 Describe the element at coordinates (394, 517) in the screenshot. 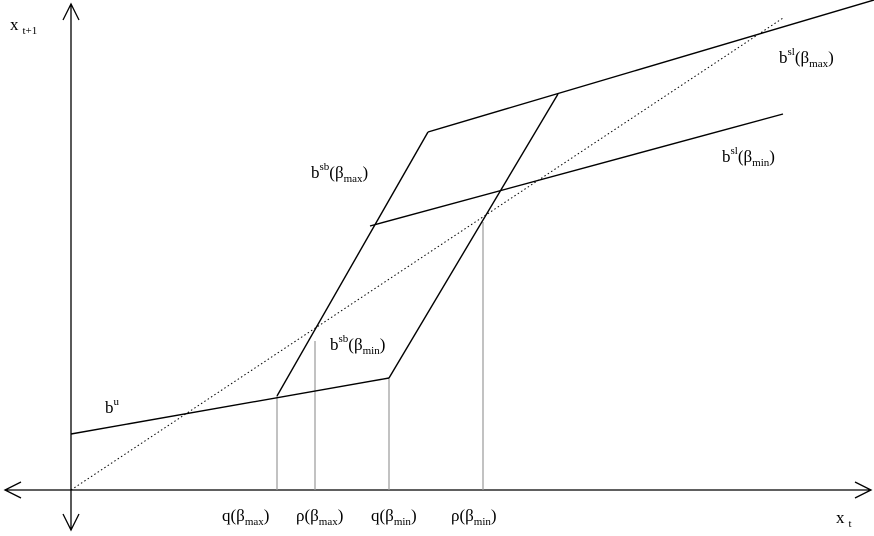

I see `tick-q-min: q(βmin)` at that location.